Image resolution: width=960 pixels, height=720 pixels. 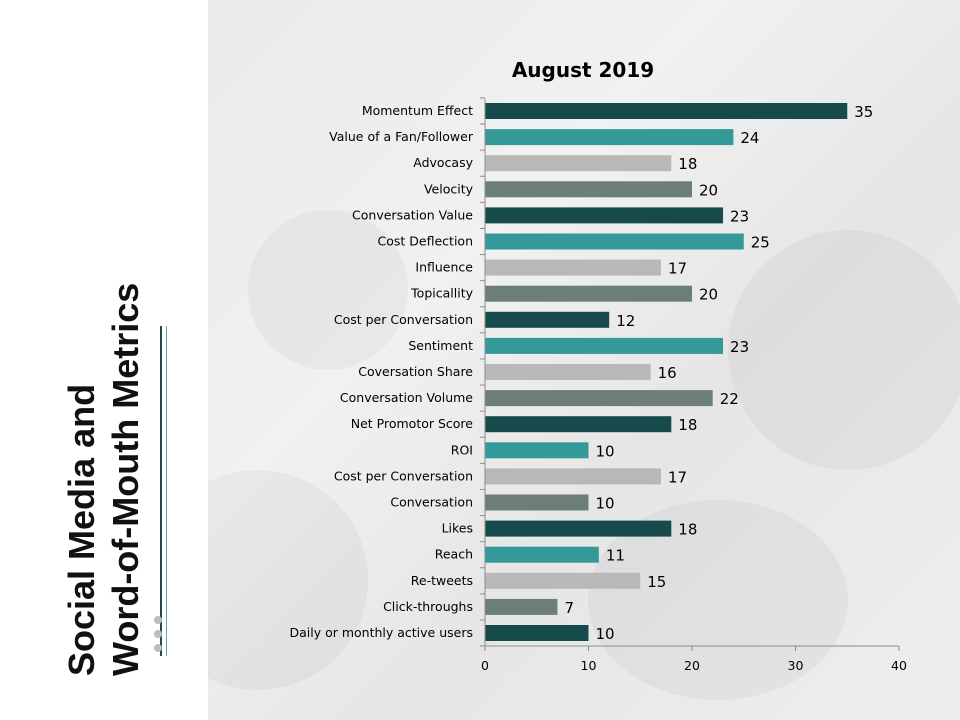 What do you see at coordinates (583, 70) in the screenshot?
I see `chart-title: August 2019` at bounding box center [583, 70].